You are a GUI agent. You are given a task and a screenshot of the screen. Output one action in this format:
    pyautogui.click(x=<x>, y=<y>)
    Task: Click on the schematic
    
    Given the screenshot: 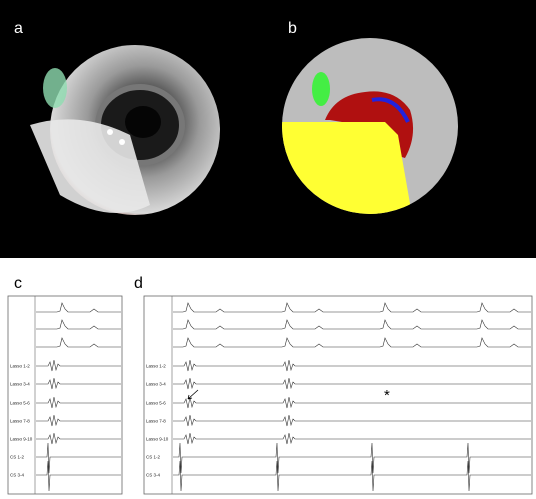 What is the action you would take?
    pyautogui.click(x=370, y=126)
    